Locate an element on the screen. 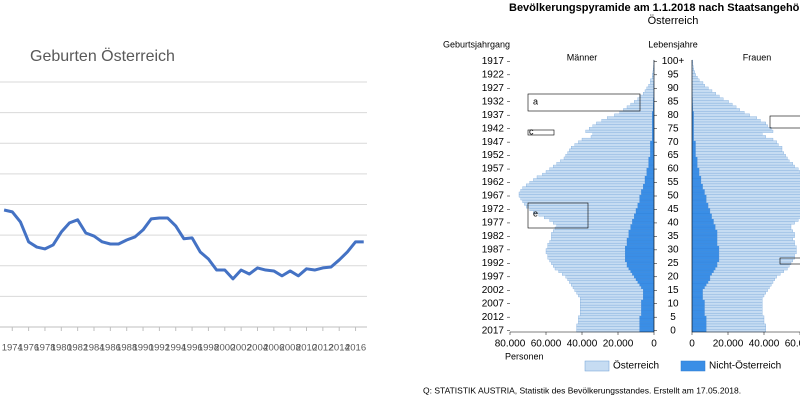 The width and height of the screenshot is (800, 400). x-tick-label: 2004 is located at coordinates (257, 348).